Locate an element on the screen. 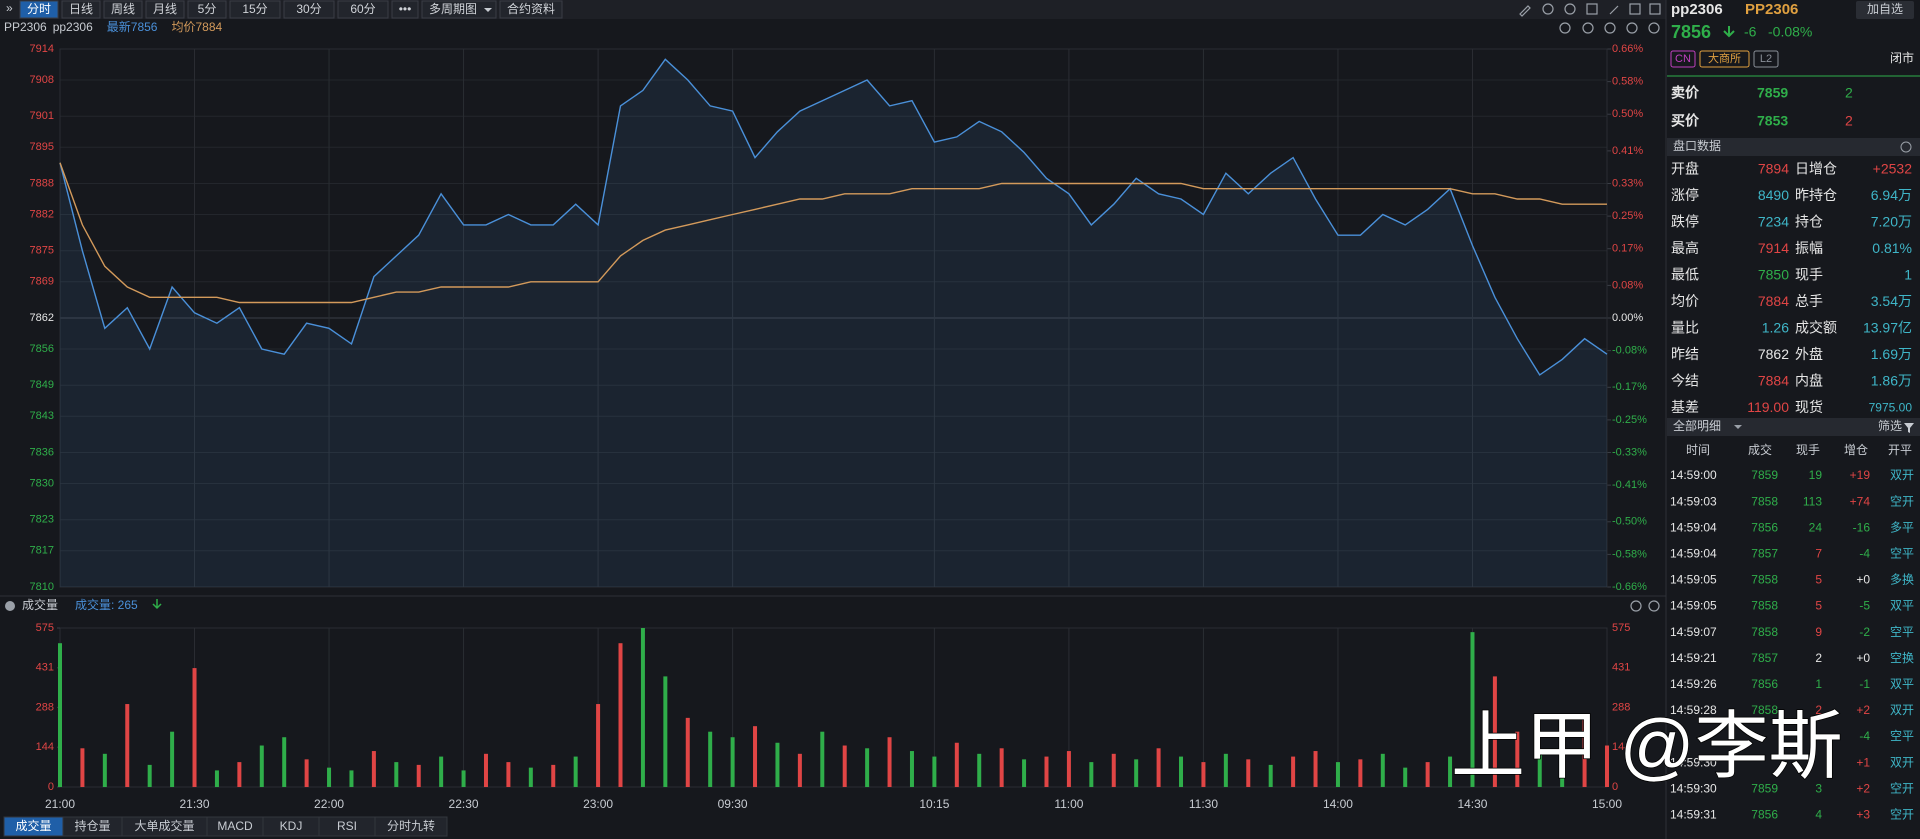 Image resolution: width=1920 pixels, height=839 pixels. tag: 大商所 is located at coordinates (1724, 58).